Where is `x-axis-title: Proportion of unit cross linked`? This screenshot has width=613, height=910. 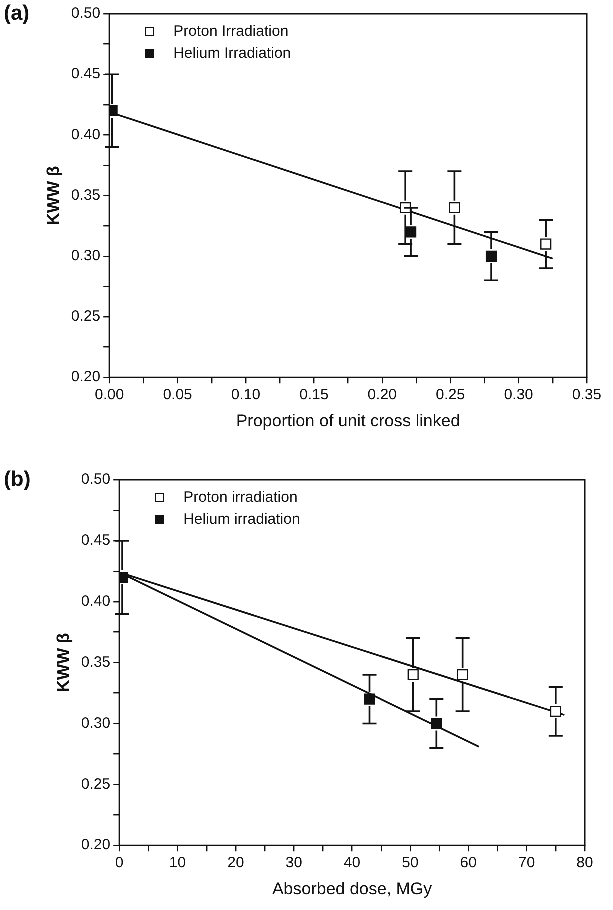 x-axis-title: Proportion of unit cross linked is located at coordinates (348, 420).